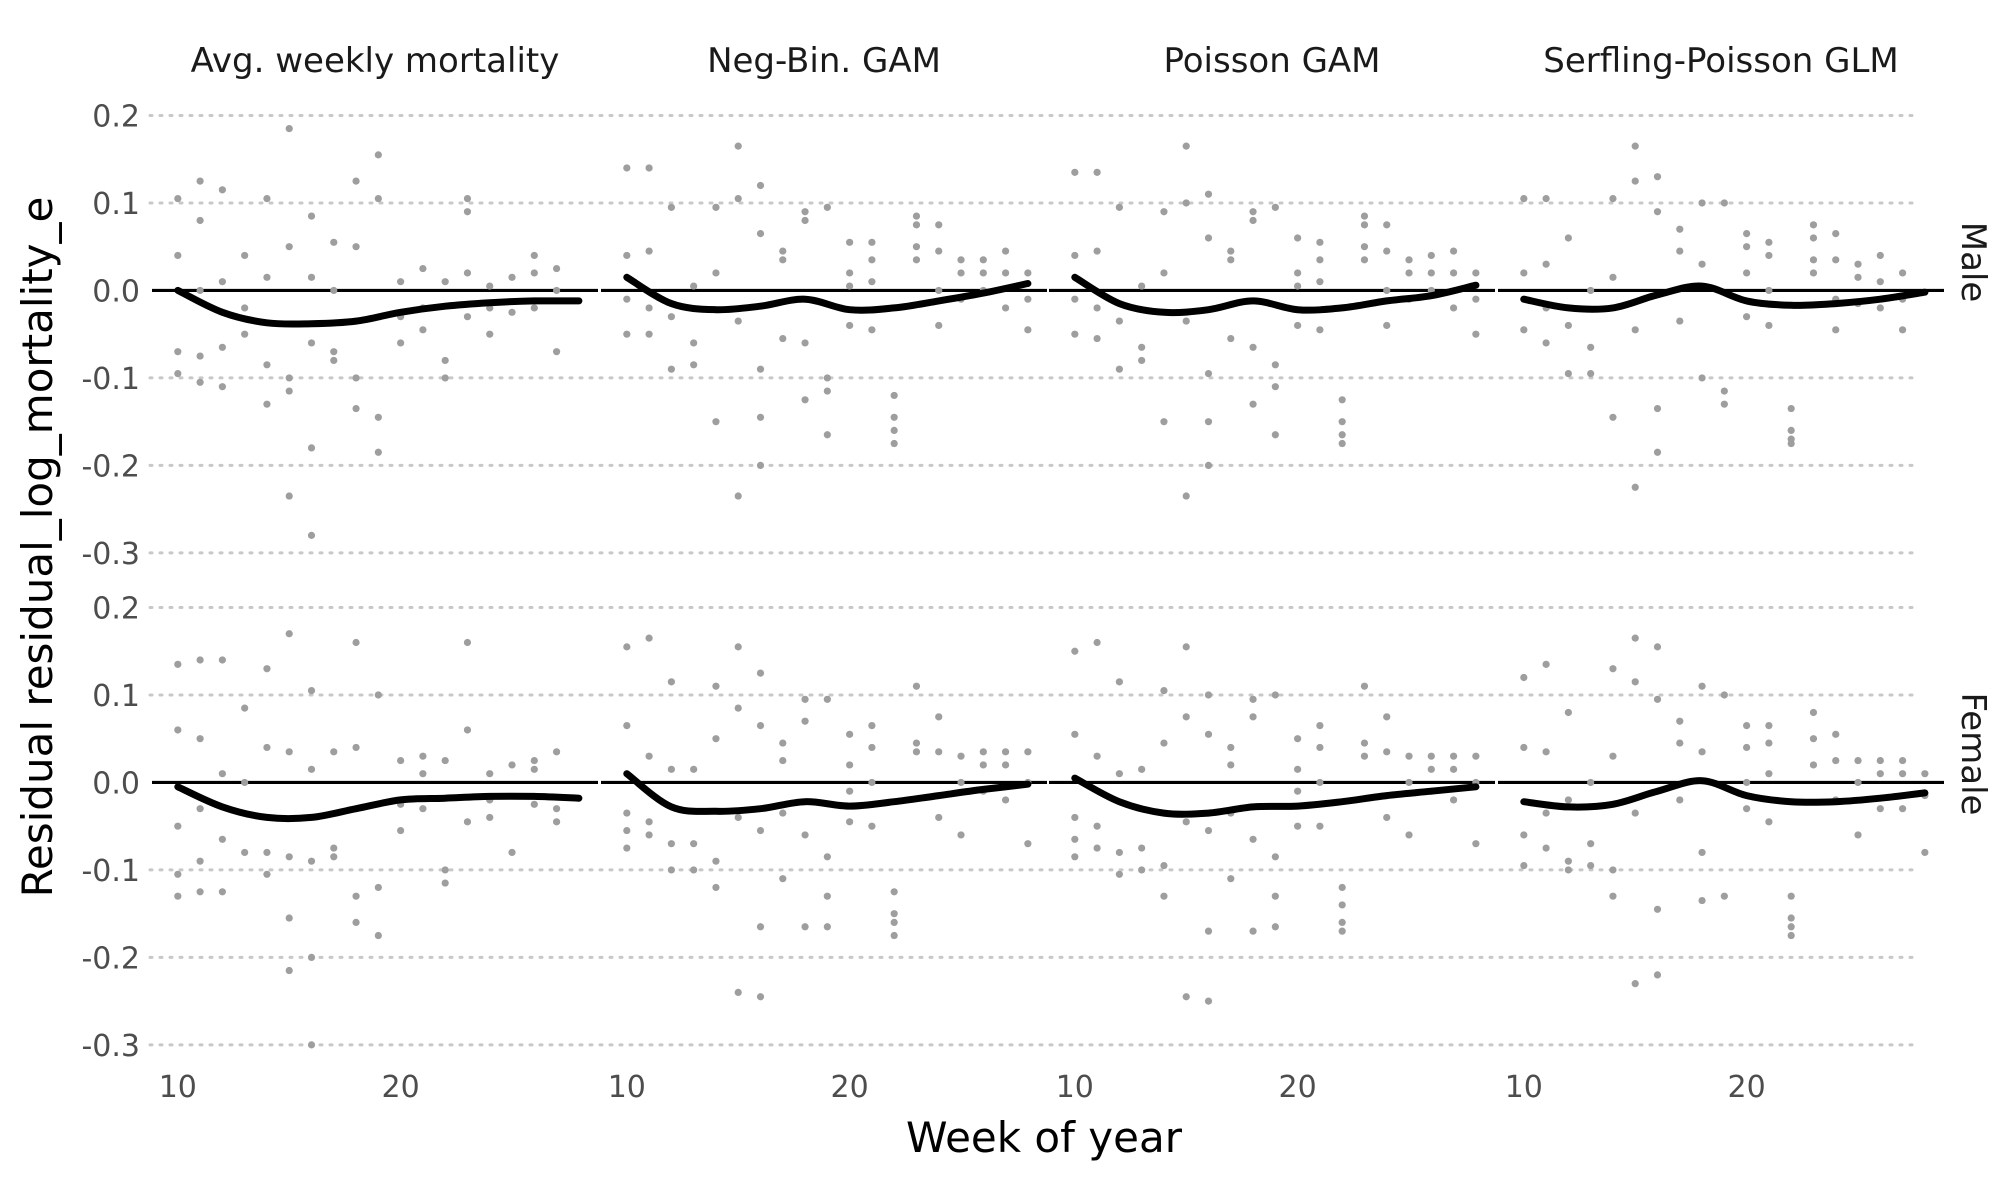  I want to click on y-tick-label: 0.0, so click(116, 291).